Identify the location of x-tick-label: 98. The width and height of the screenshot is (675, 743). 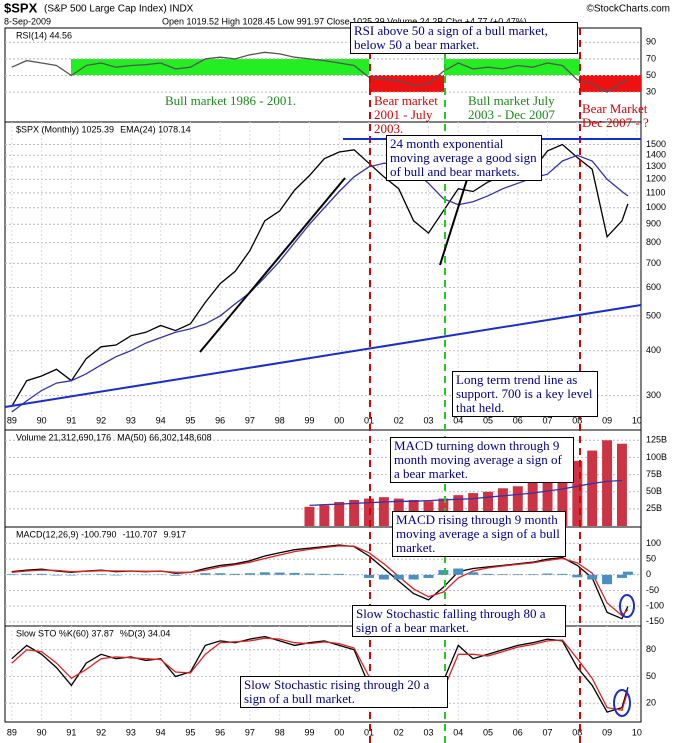
(280, 420).